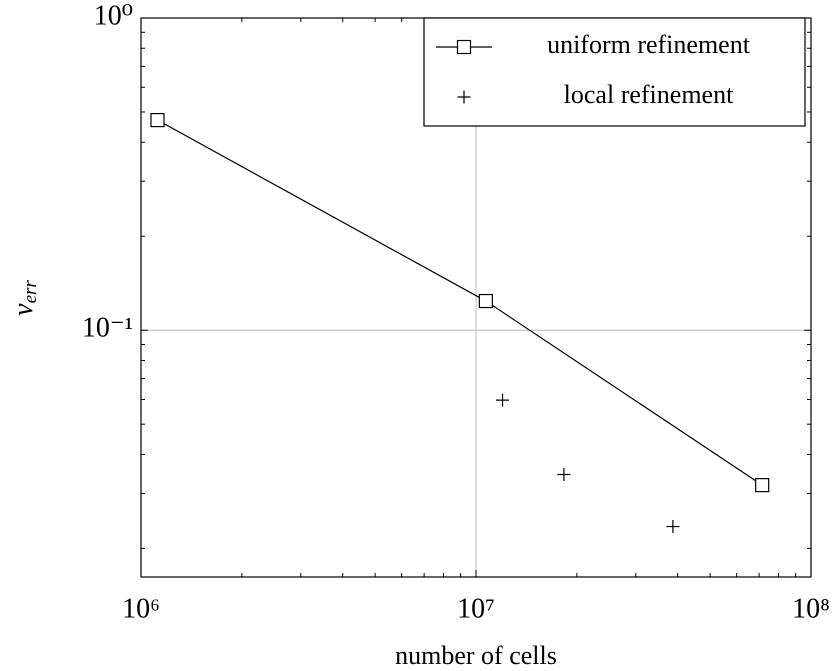 This screenshot has width=837, height=671. I want to click on y-tick-label: 10⁻¹, so click(107, 328).